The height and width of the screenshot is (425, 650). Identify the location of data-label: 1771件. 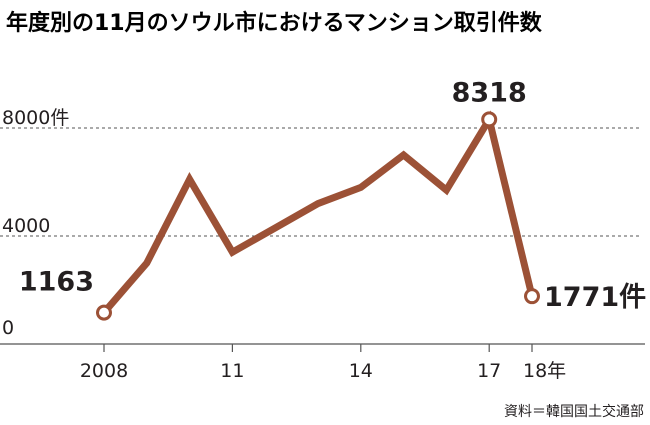
(595, 297).